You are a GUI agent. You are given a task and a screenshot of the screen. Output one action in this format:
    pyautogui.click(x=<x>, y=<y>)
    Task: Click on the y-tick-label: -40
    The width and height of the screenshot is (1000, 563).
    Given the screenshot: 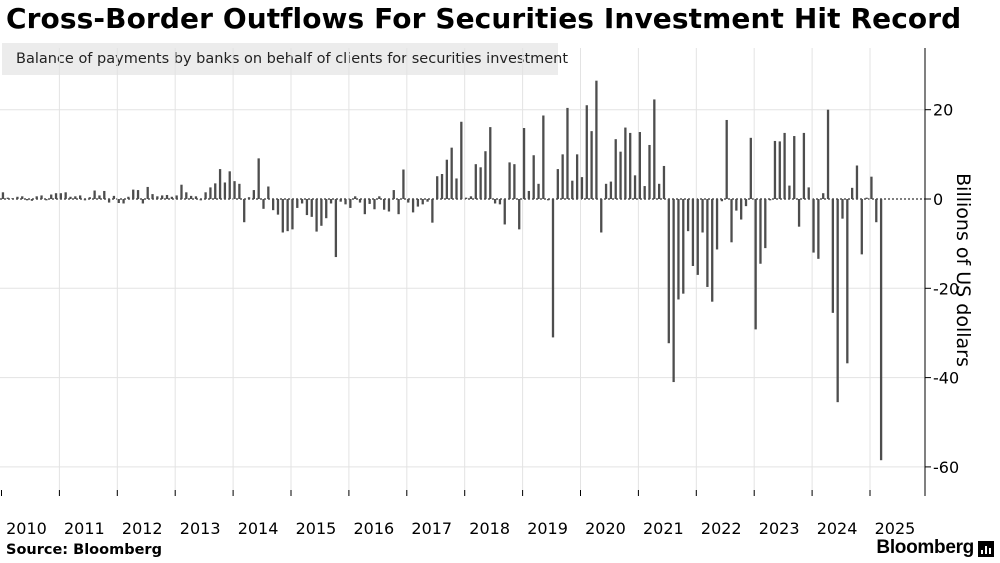 What is the action you would take?
    pyautogui.click(x=946, y=378)
    